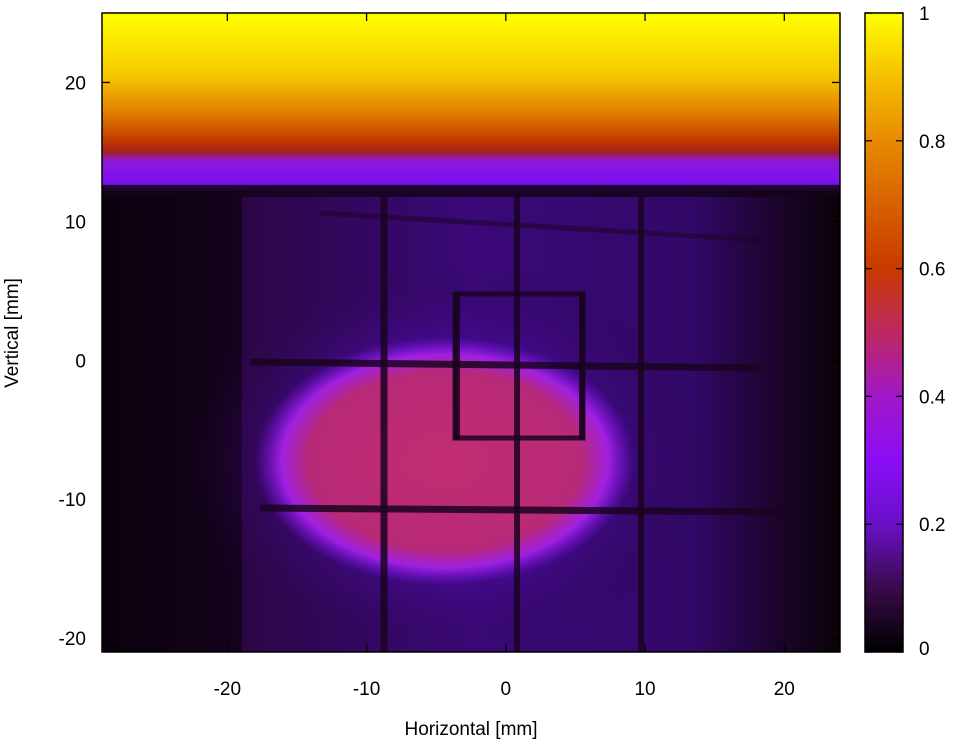 This screenshot has height=741, width=953. What do you see at coordinates (924, 649) in the screenshot?
I see `colorbar-tick-label: 0` at bounding box center [924, 649].